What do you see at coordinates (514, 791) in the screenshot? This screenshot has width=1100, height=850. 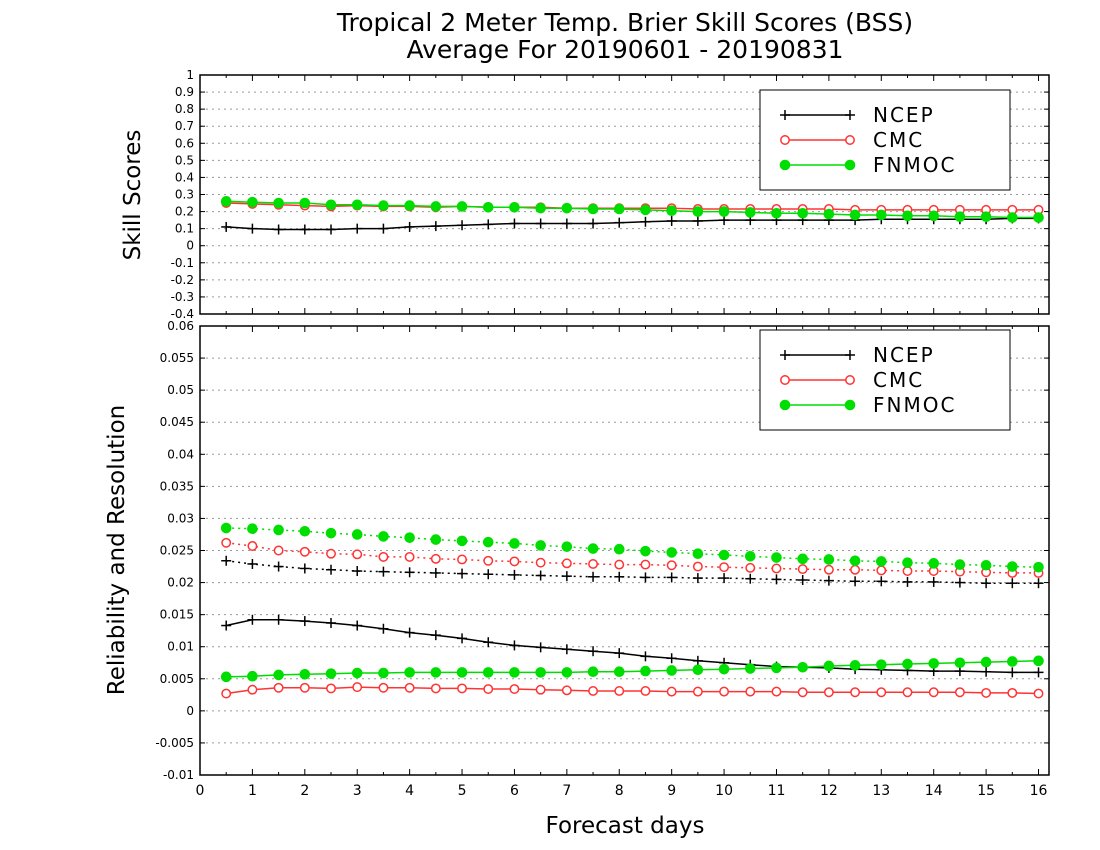 I see `x-tick-label: 6` at bounding box center [514, 791].